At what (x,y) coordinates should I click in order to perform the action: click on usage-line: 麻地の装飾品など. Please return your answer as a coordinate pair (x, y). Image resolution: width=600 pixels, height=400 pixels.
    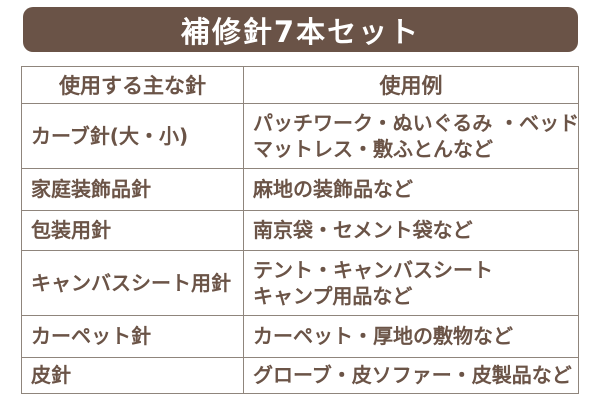
    Looking at the image, I should click on (333, 189).